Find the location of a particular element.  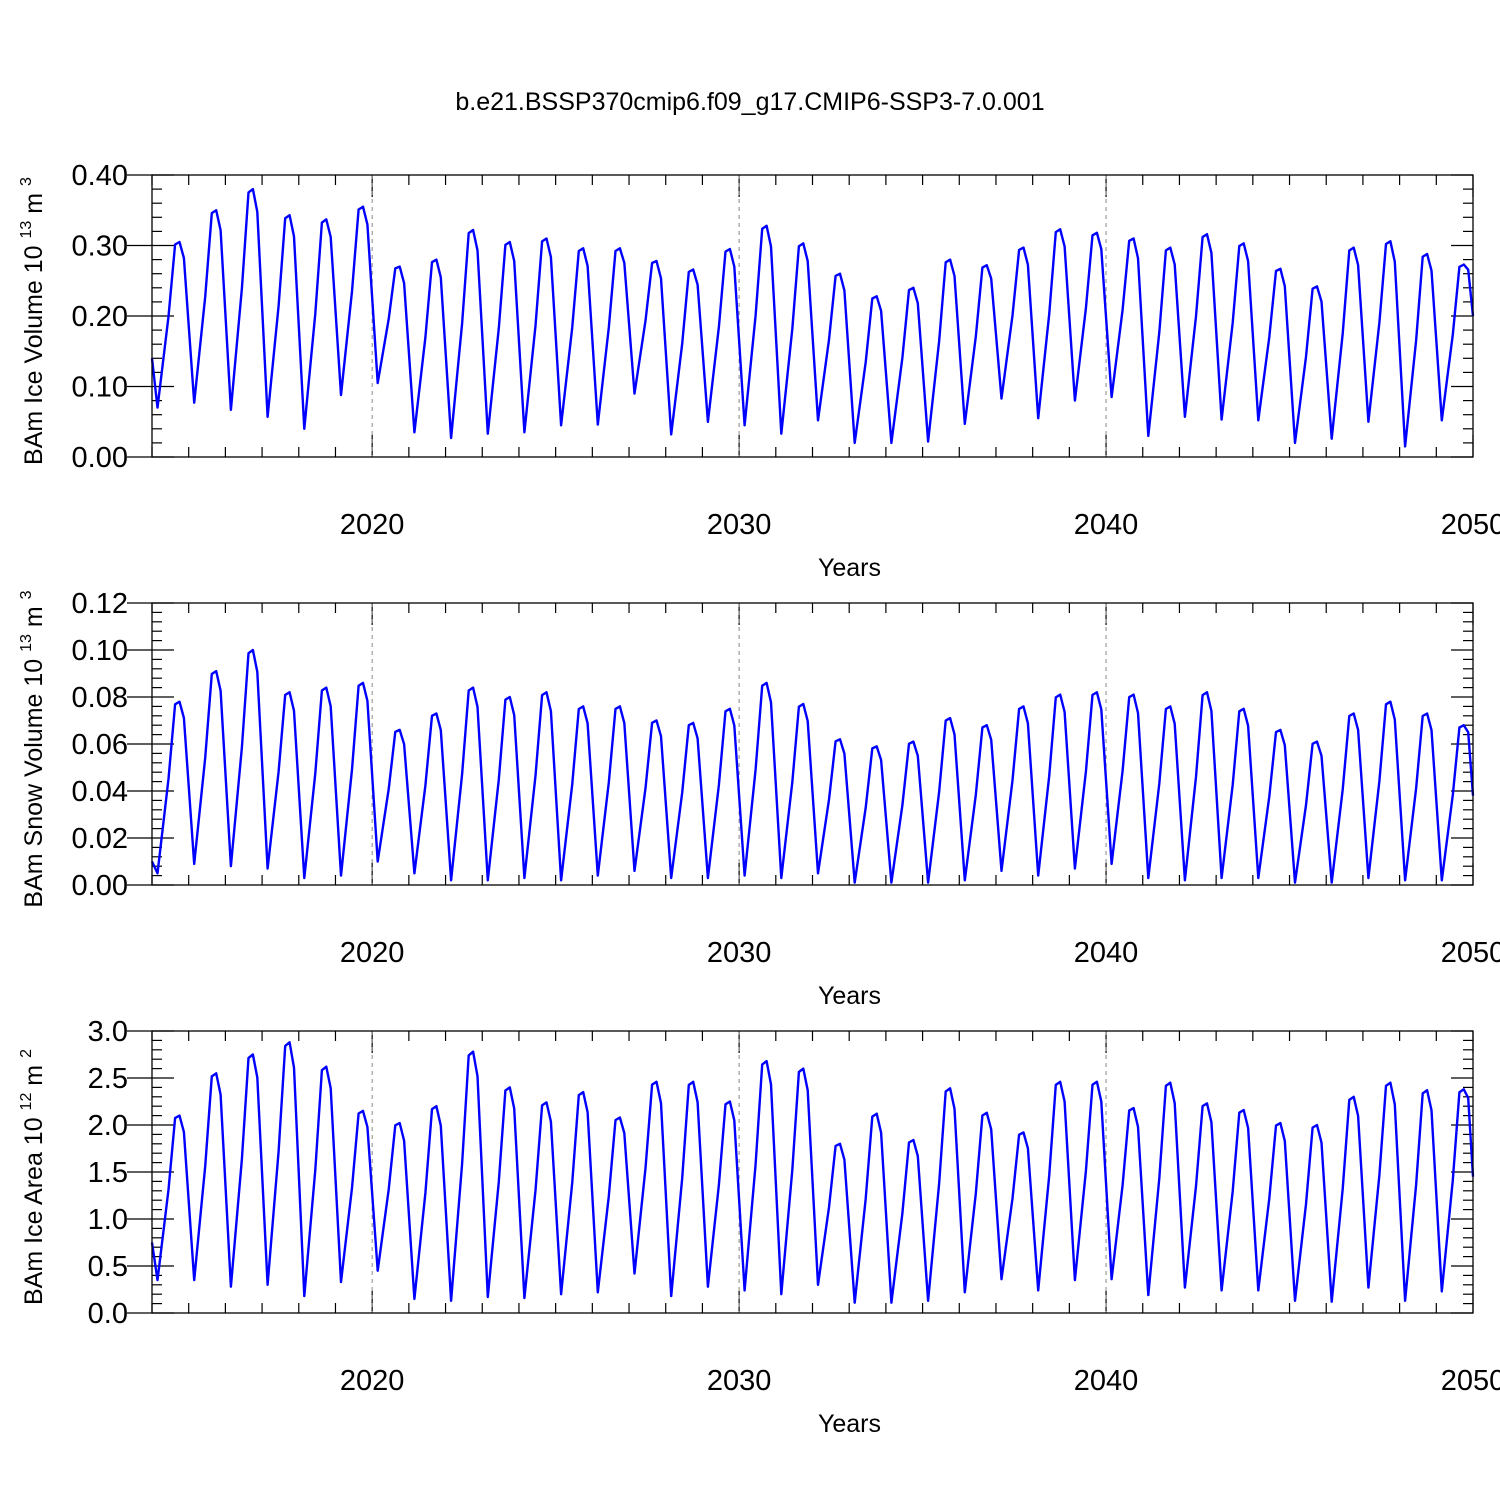

y-tick-label: 0.02 is located at coordinates (100, 839).